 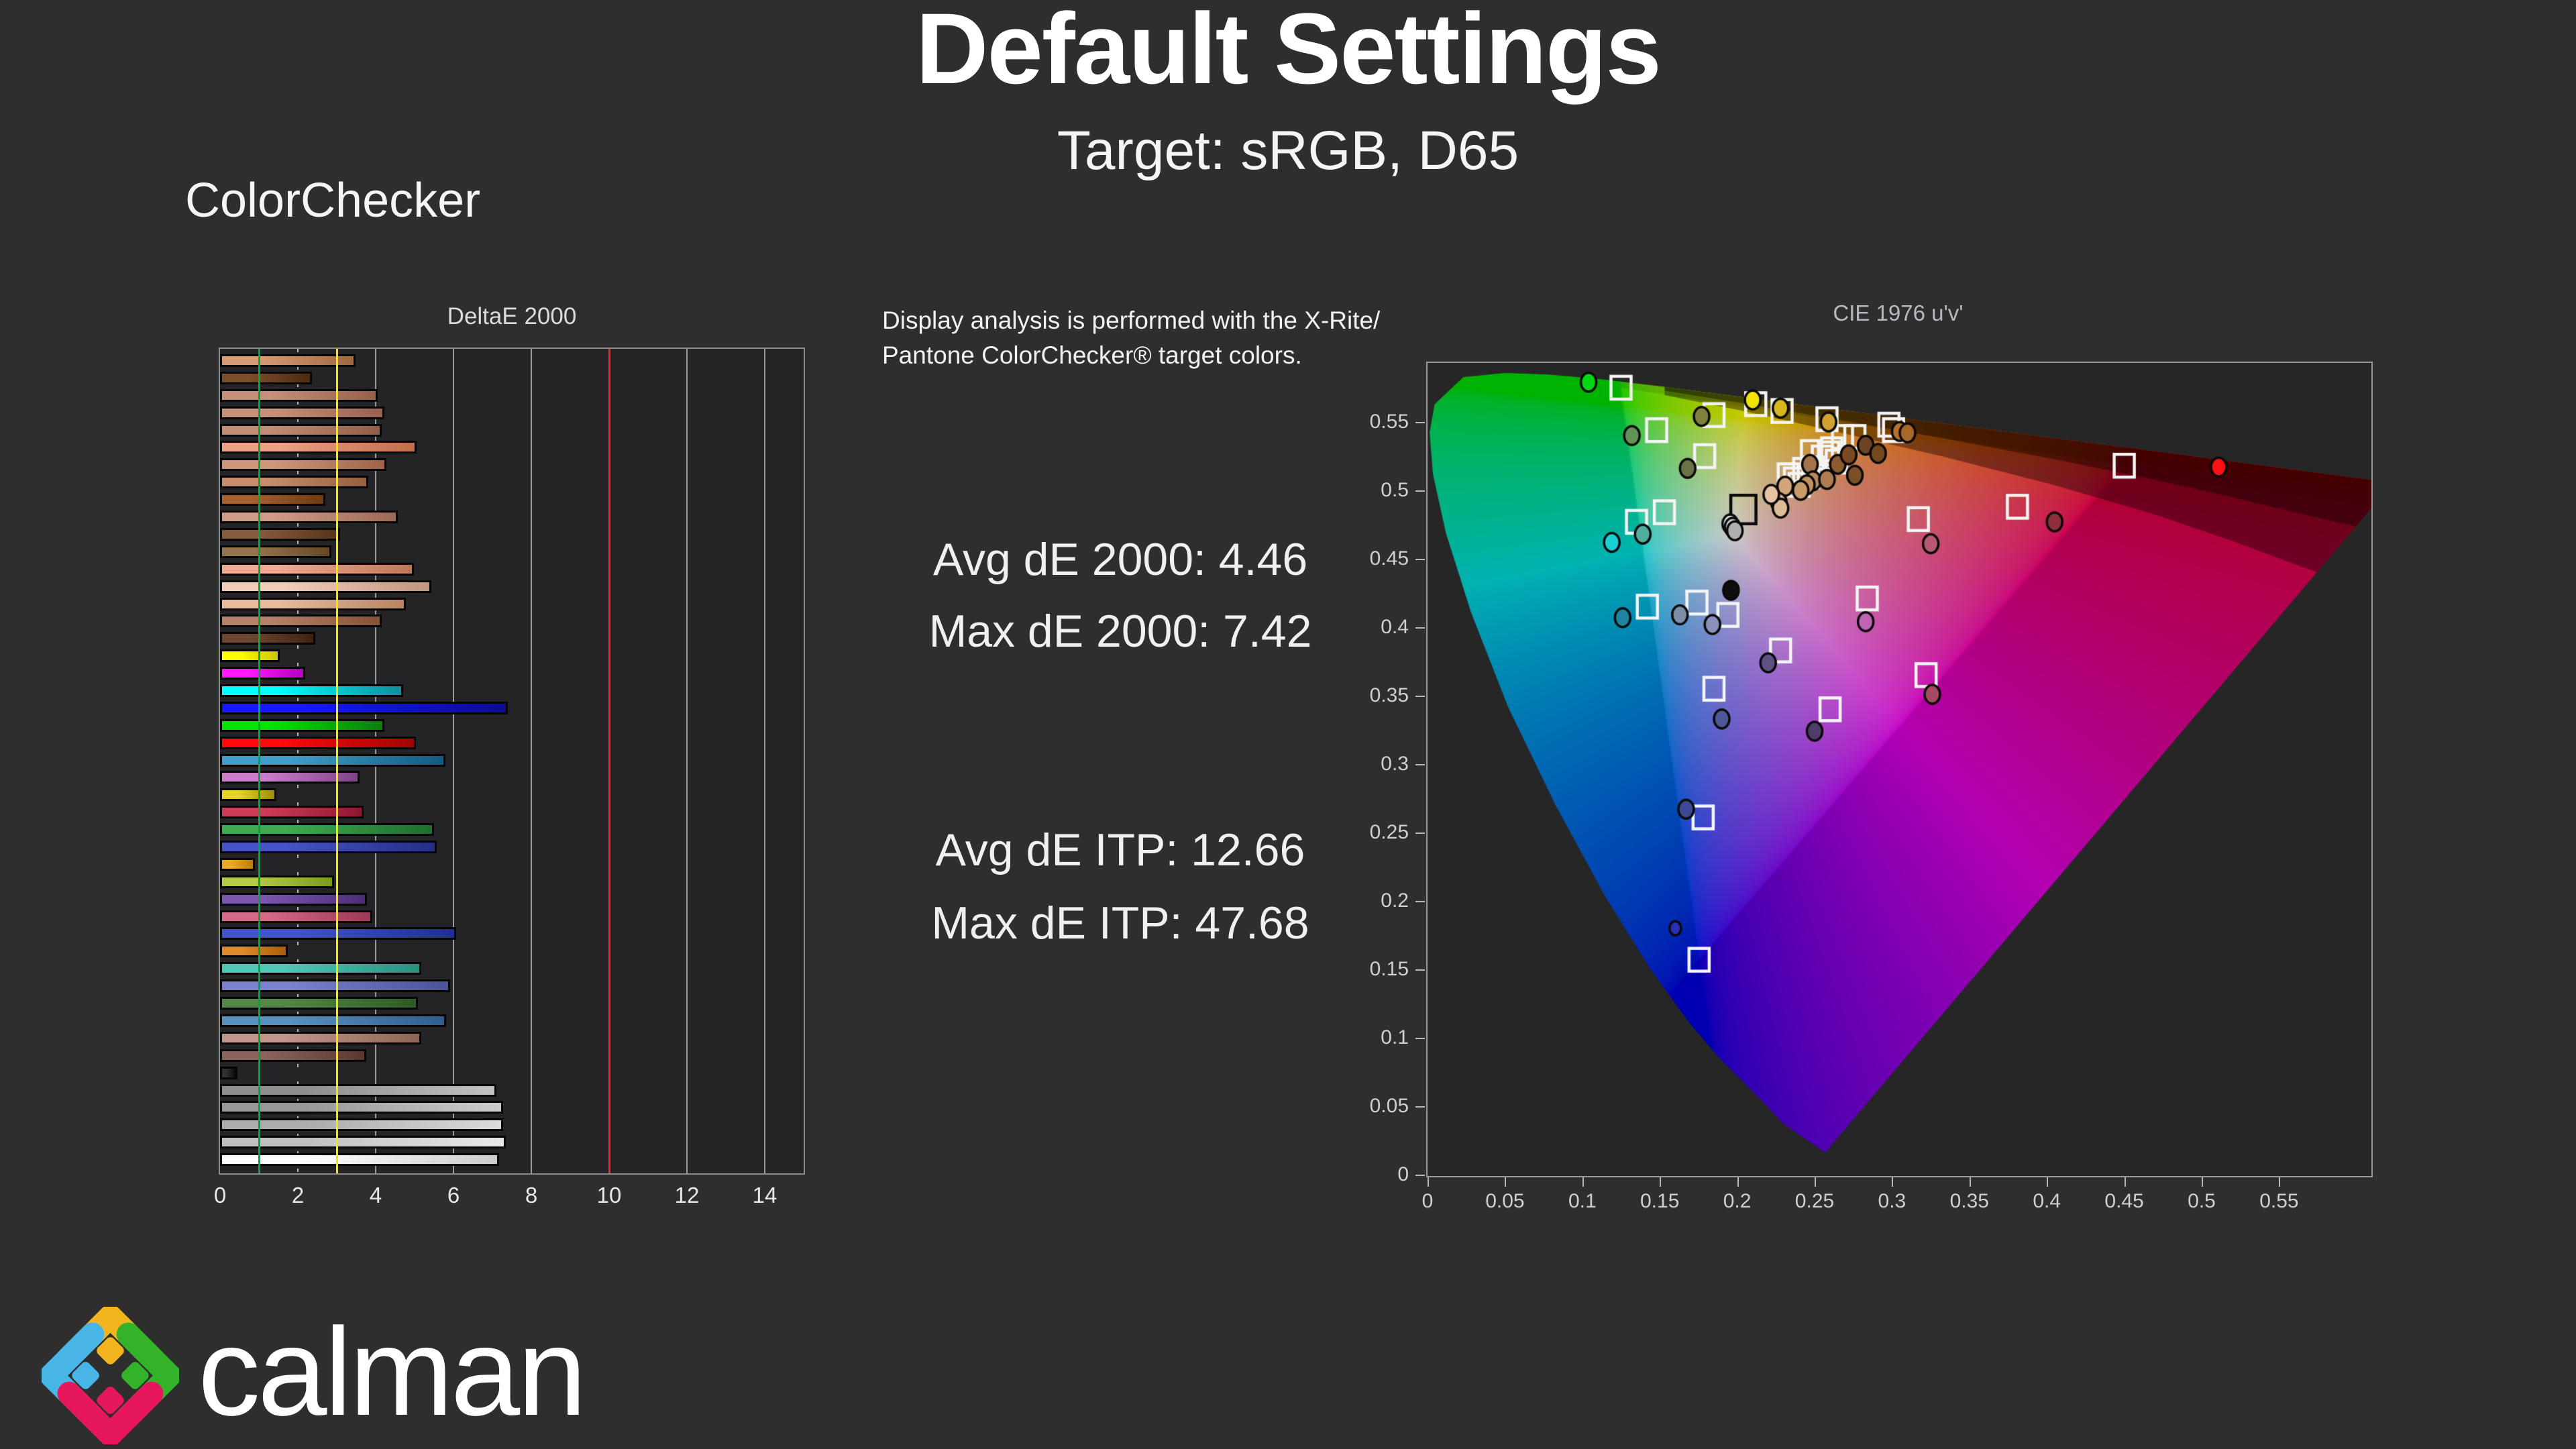 What do you see at coordinates (512, 316) in the screenshot?
I see `bar-chart-title: DeltaE 2000` at bounding box center [512, 316].